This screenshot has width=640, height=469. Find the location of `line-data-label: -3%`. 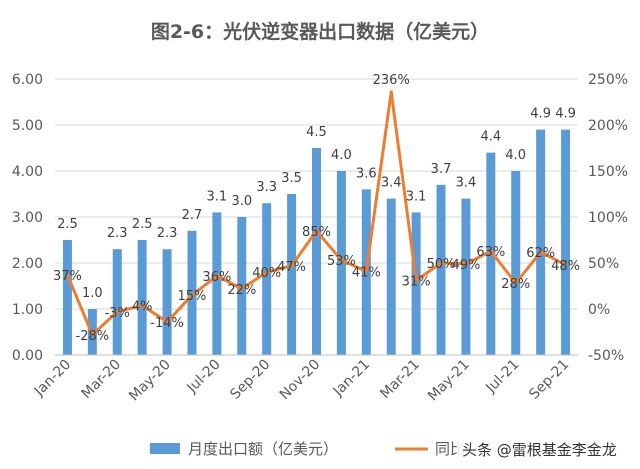

line-data-label: -3% is located at coordinates (117, 313).